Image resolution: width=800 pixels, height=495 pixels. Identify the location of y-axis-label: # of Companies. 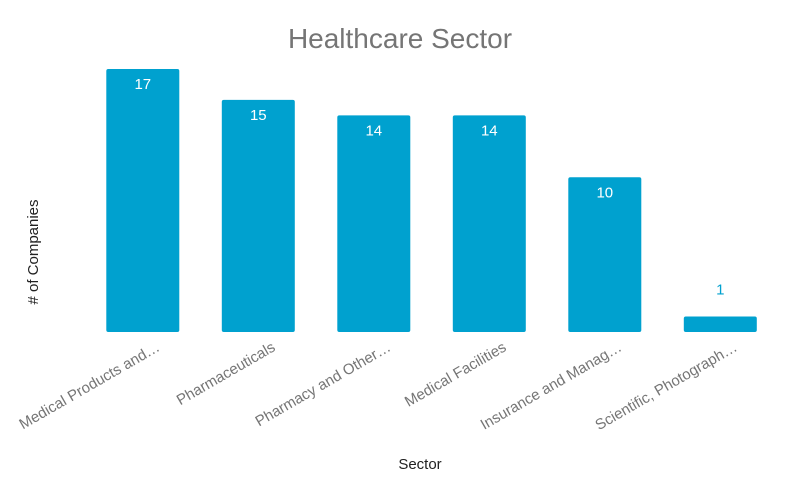
(33, 251).